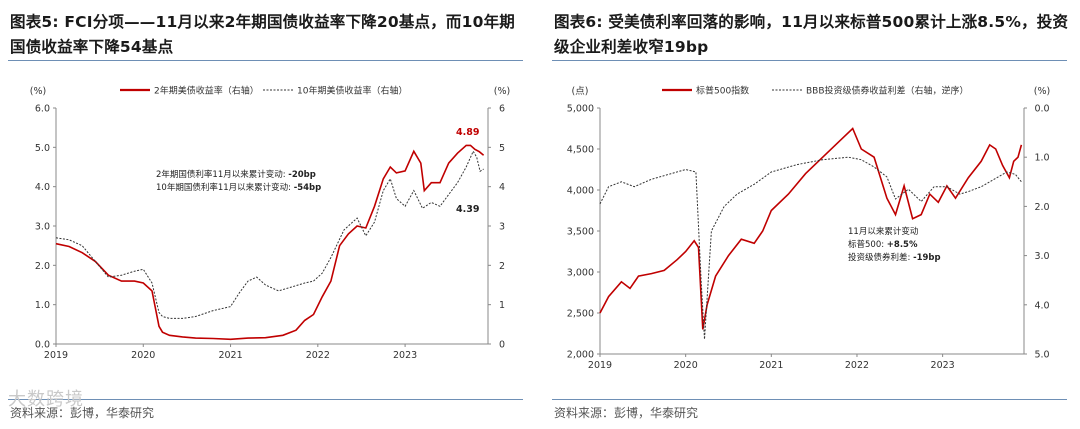 The image size is (1080, 429). I want to click on left-axis-unit: (点), so click(580, 91).